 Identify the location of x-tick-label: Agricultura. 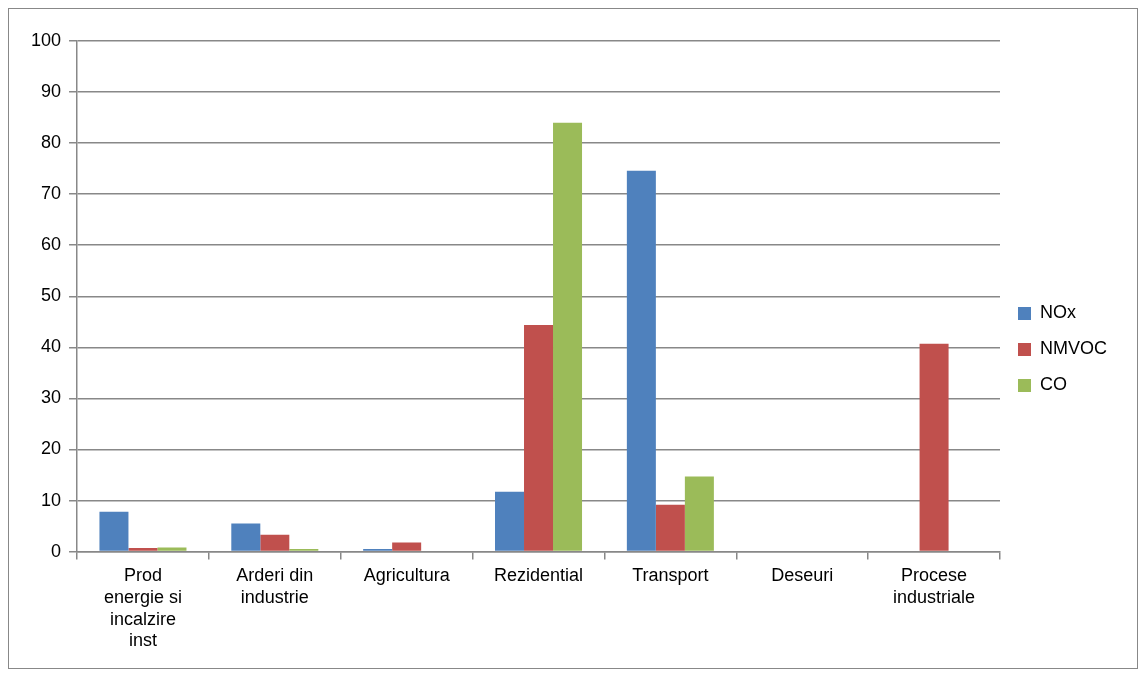
(407, 575).